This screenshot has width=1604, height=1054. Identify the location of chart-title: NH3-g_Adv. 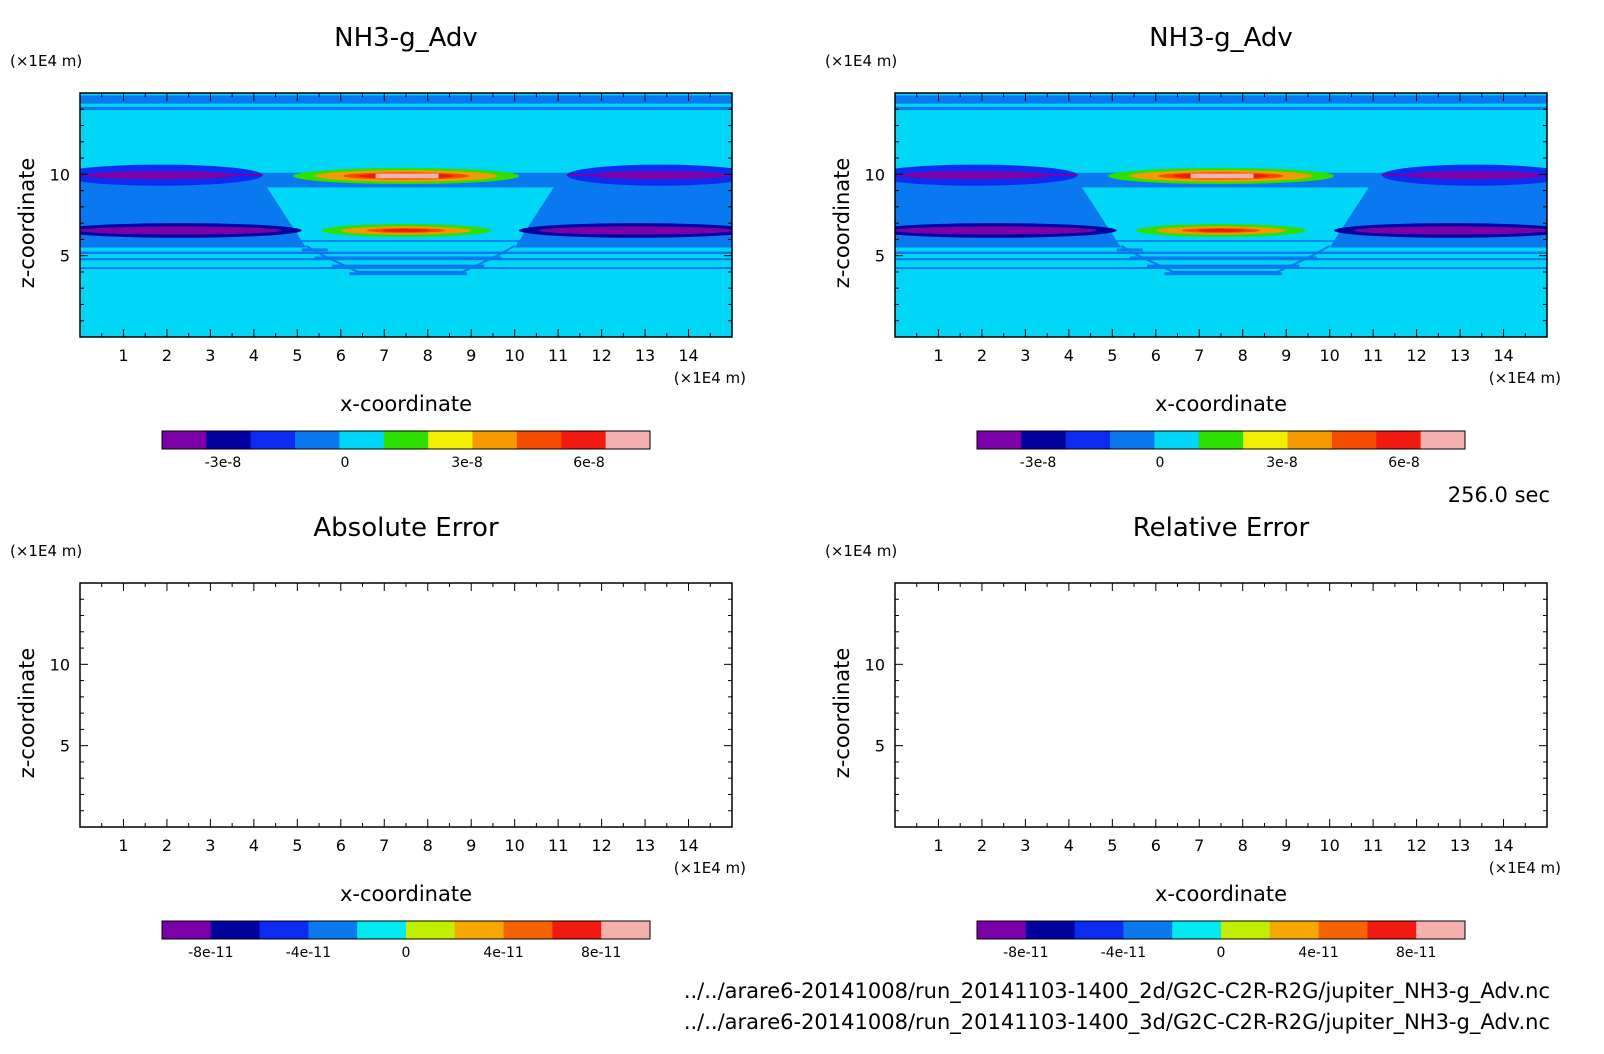
(1221, 38).